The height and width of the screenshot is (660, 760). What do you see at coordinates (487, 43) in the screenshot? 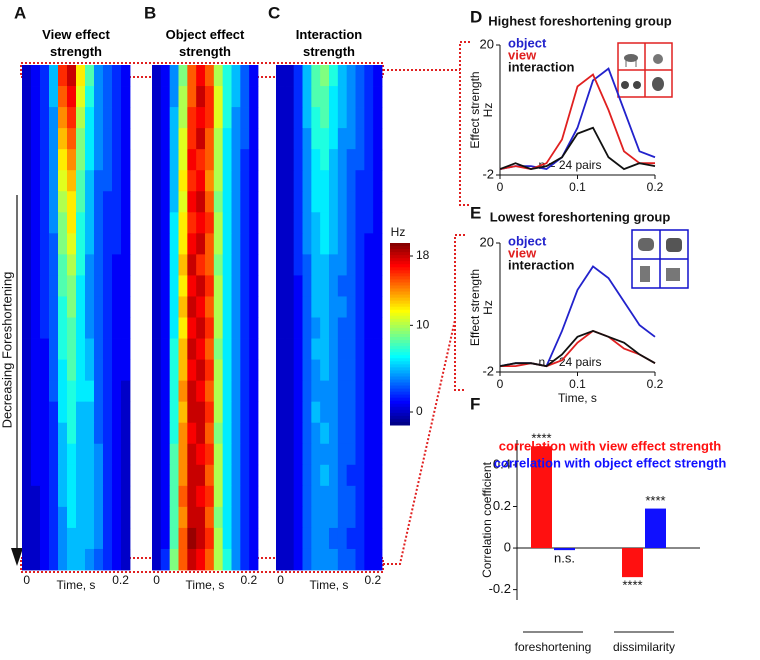
I see `y-tick-label: 20` at bounding box center [487, 43].